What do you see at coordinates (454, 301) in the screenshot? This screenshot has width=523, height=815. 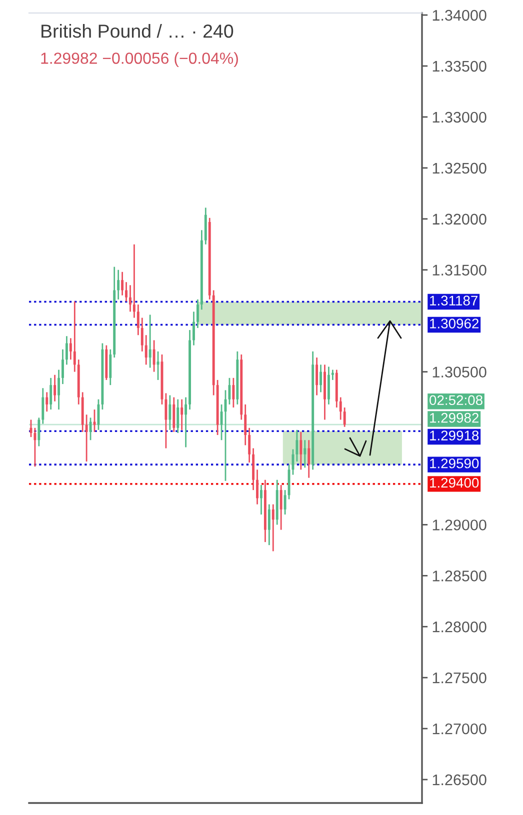 I see `ref-line-label: 1.31187` at bounding box center [454, 301].